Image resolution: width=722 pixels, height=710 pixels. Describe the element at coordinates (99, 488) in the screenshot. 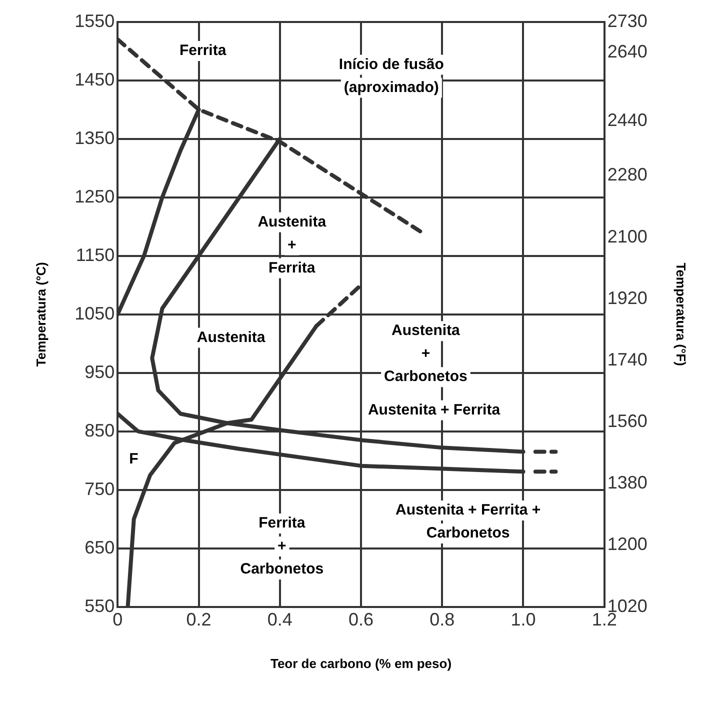

I see `y-tick-label: 750` at that location.